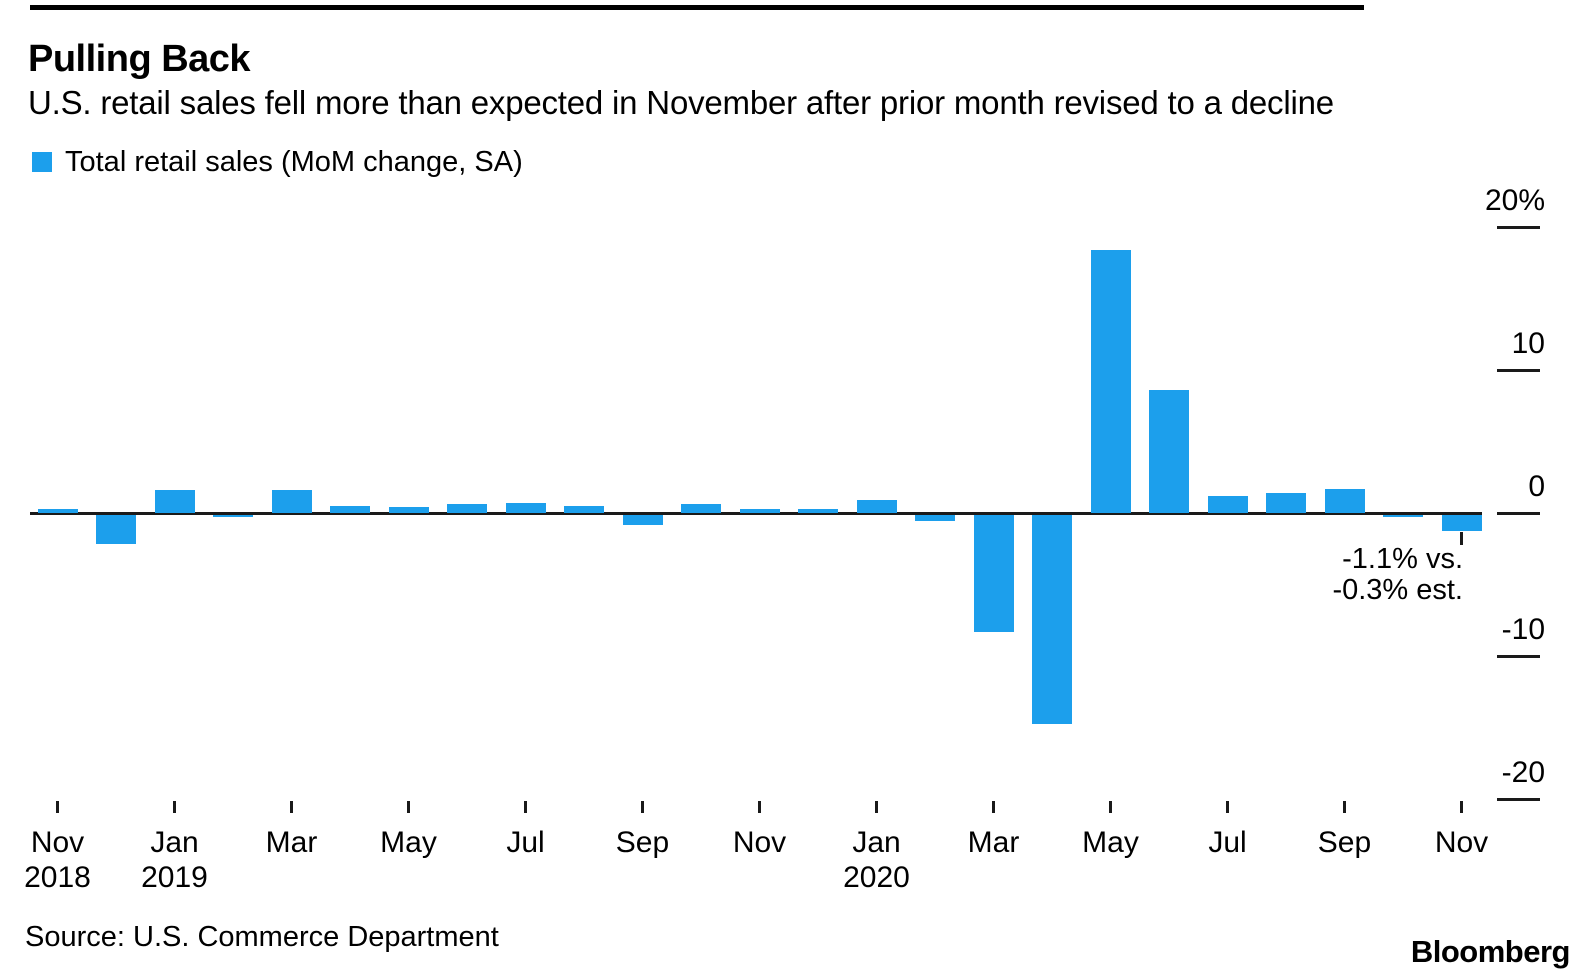  What do you see at coordinates (1397, 590) in the screenshot?
I see `annotation-line-2: -0.3% est.` at bounding box center [1397, 590].